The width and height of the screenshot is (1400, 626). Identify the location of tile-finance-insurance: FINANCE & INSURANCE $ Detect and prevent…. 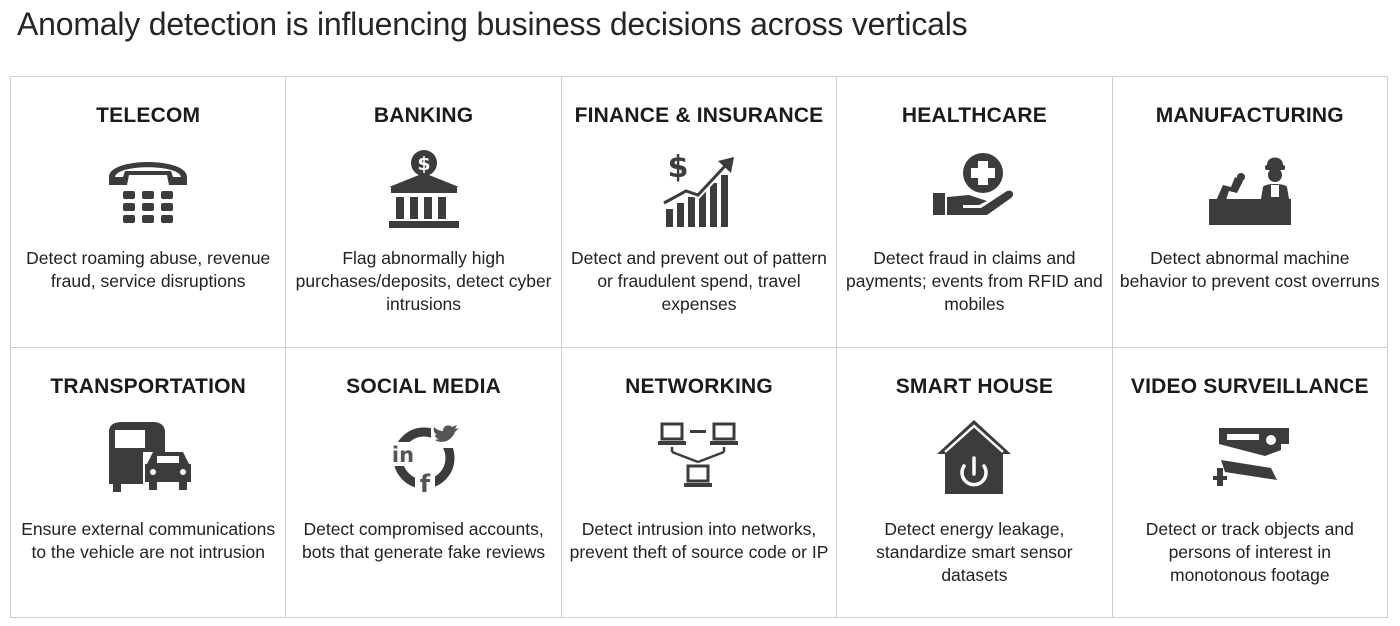
(699, 212).